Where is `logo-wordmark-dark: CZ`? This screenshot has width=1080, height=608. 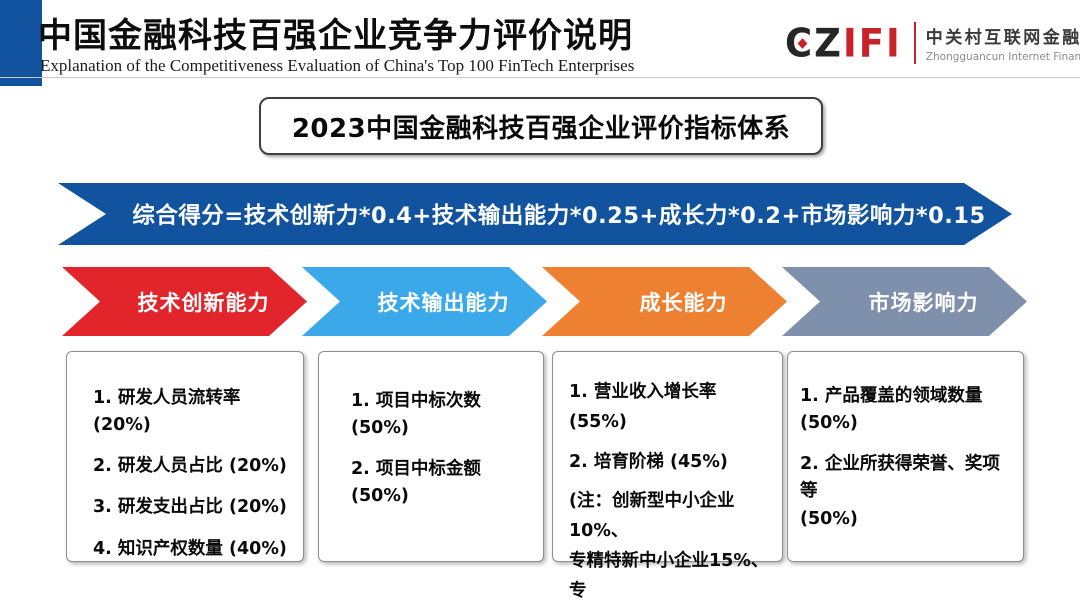
logo-wordmark-dark: CZ is located at coordinates (814, 43).